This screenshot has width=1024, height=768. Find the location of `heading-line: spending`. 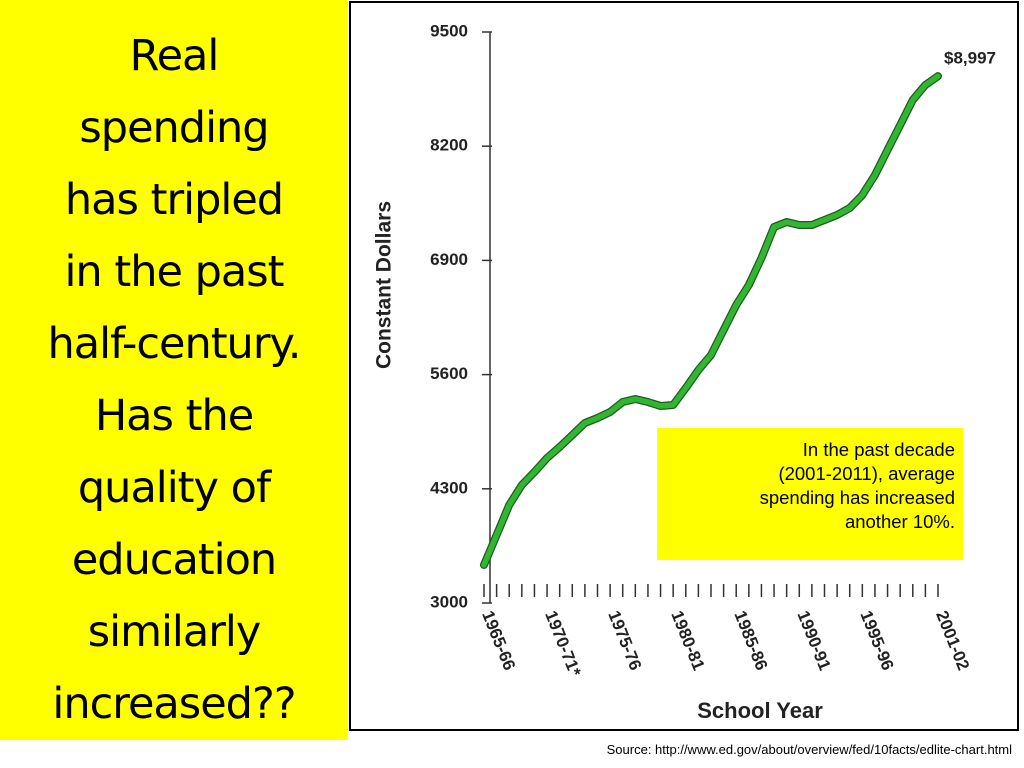

heading-line: spending is located at coordinates (174, 128).